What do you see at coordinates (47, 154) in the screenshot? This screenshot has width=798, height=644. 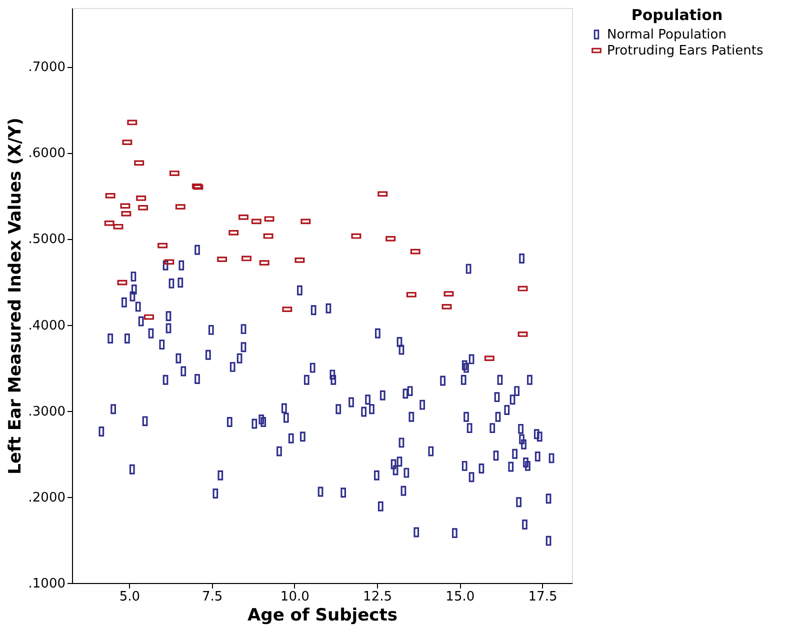 I see `y-tick-label: .6000` at bounding box center [47, 154].